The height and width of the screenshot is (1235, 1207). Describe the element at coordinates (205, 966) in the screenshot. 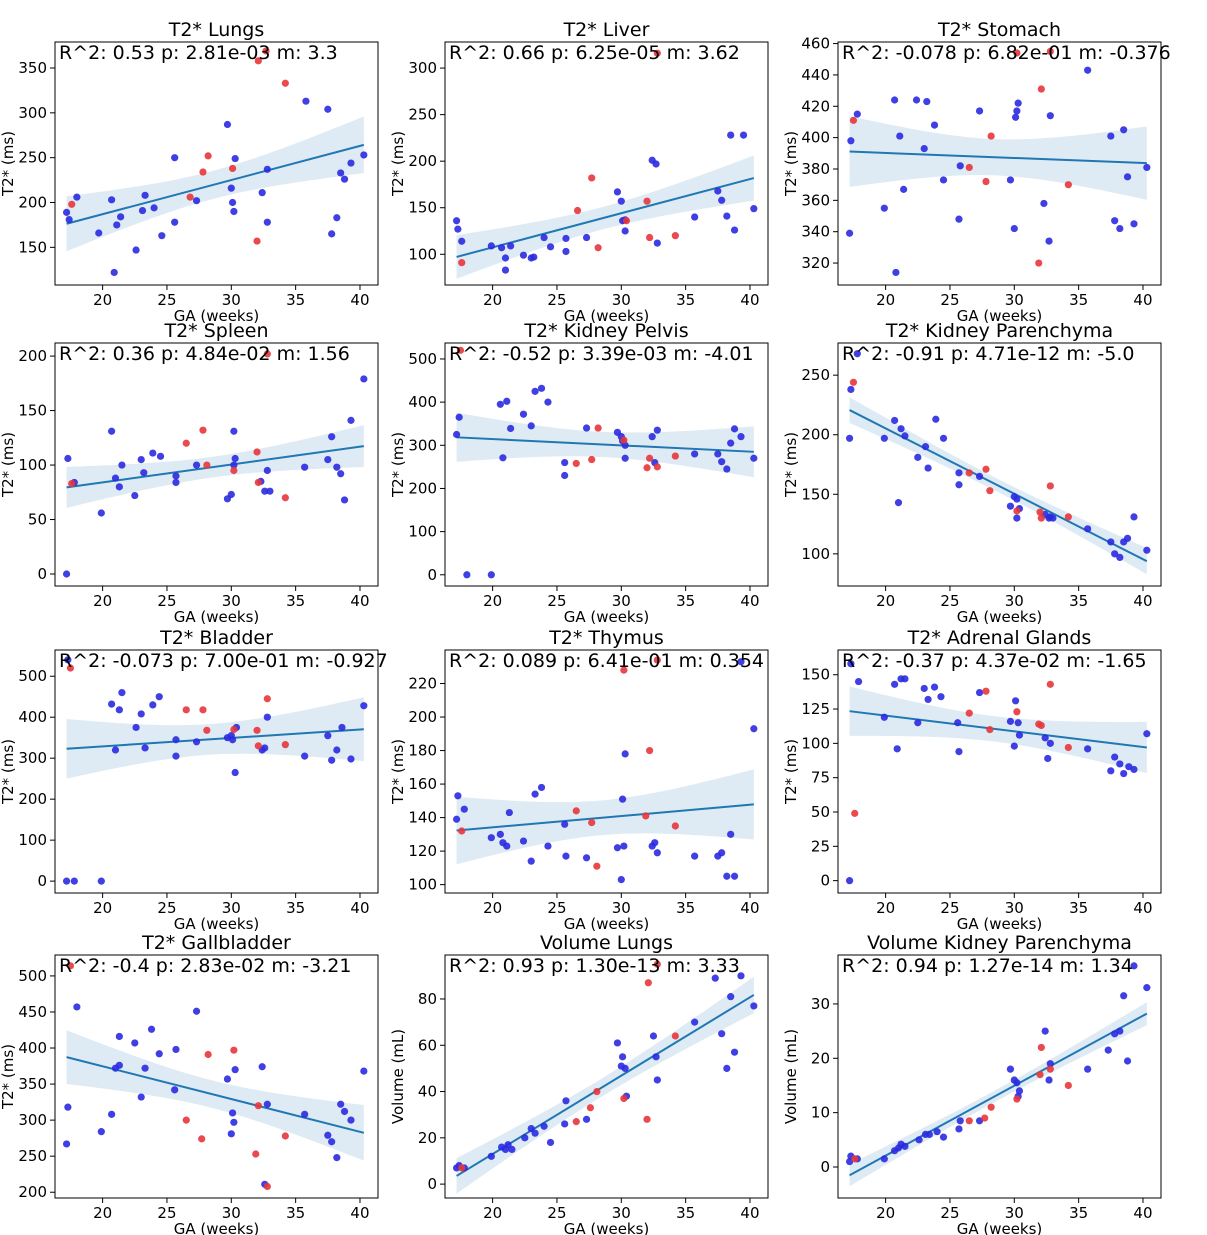

I see `regression-stats: R^2: -0.4 p: 2.83e-02 m: -3.21` at that location.